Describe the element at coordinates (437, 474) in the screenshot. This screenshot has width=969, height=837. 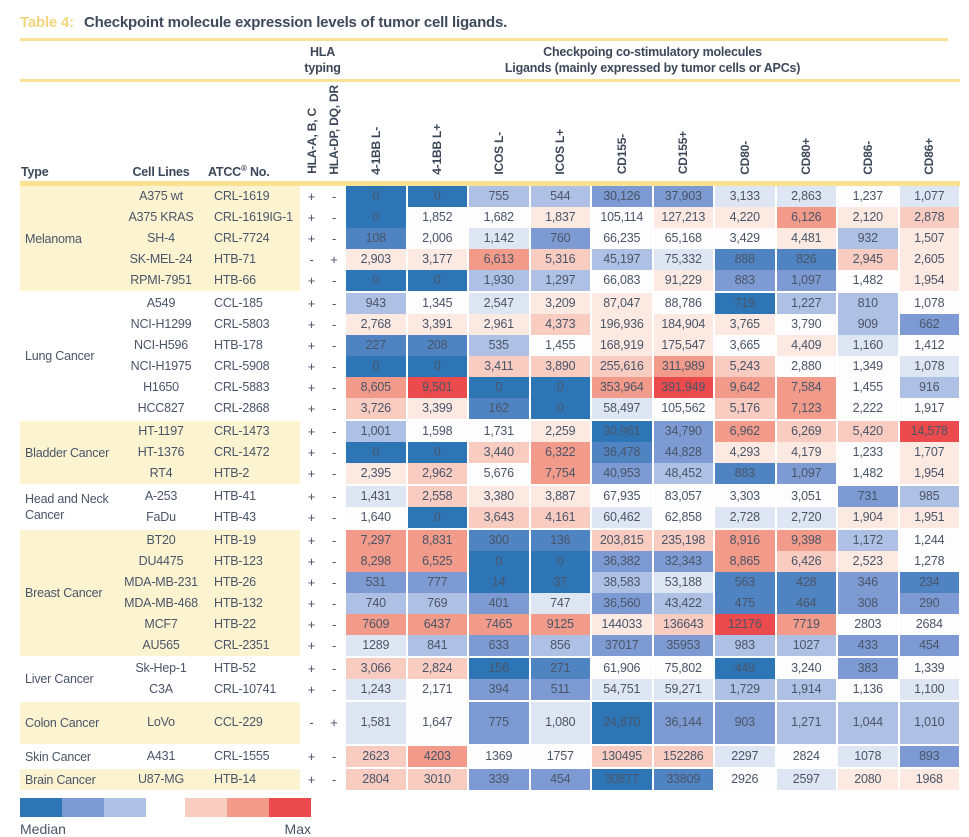
I see `heat-cell: 2,962` at that location.